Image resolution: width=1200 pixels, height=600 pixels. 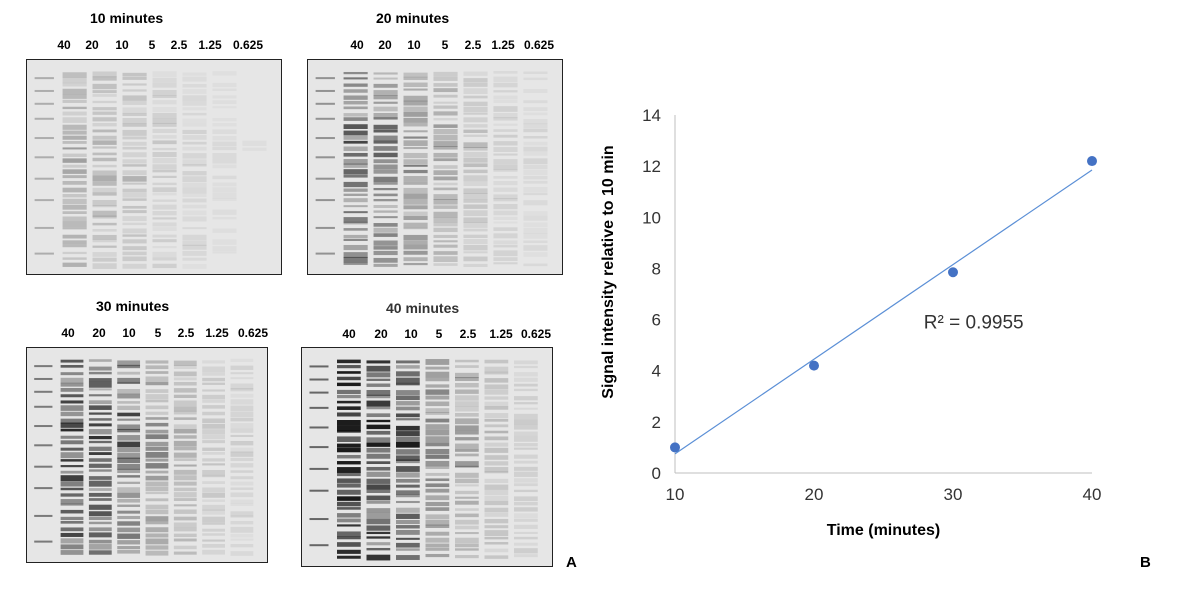 I want to click on y-tick-label: 10, so click(x=651, y=217).